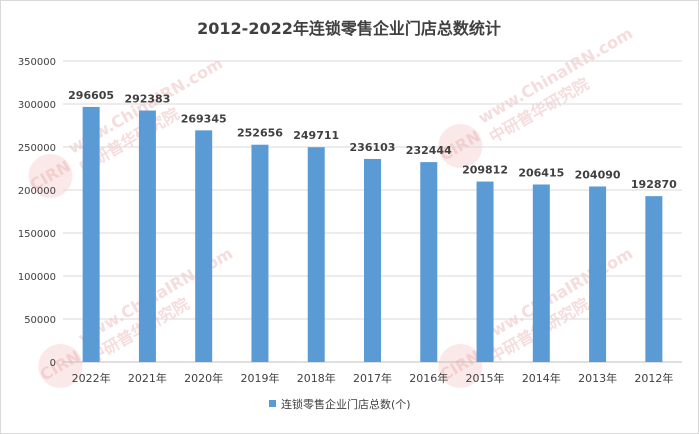 This screenshot has width=699, height=434. Describe the element at coordinates (147, 378) in the screenshot. I see `x-category-label: 2021年` at that location.